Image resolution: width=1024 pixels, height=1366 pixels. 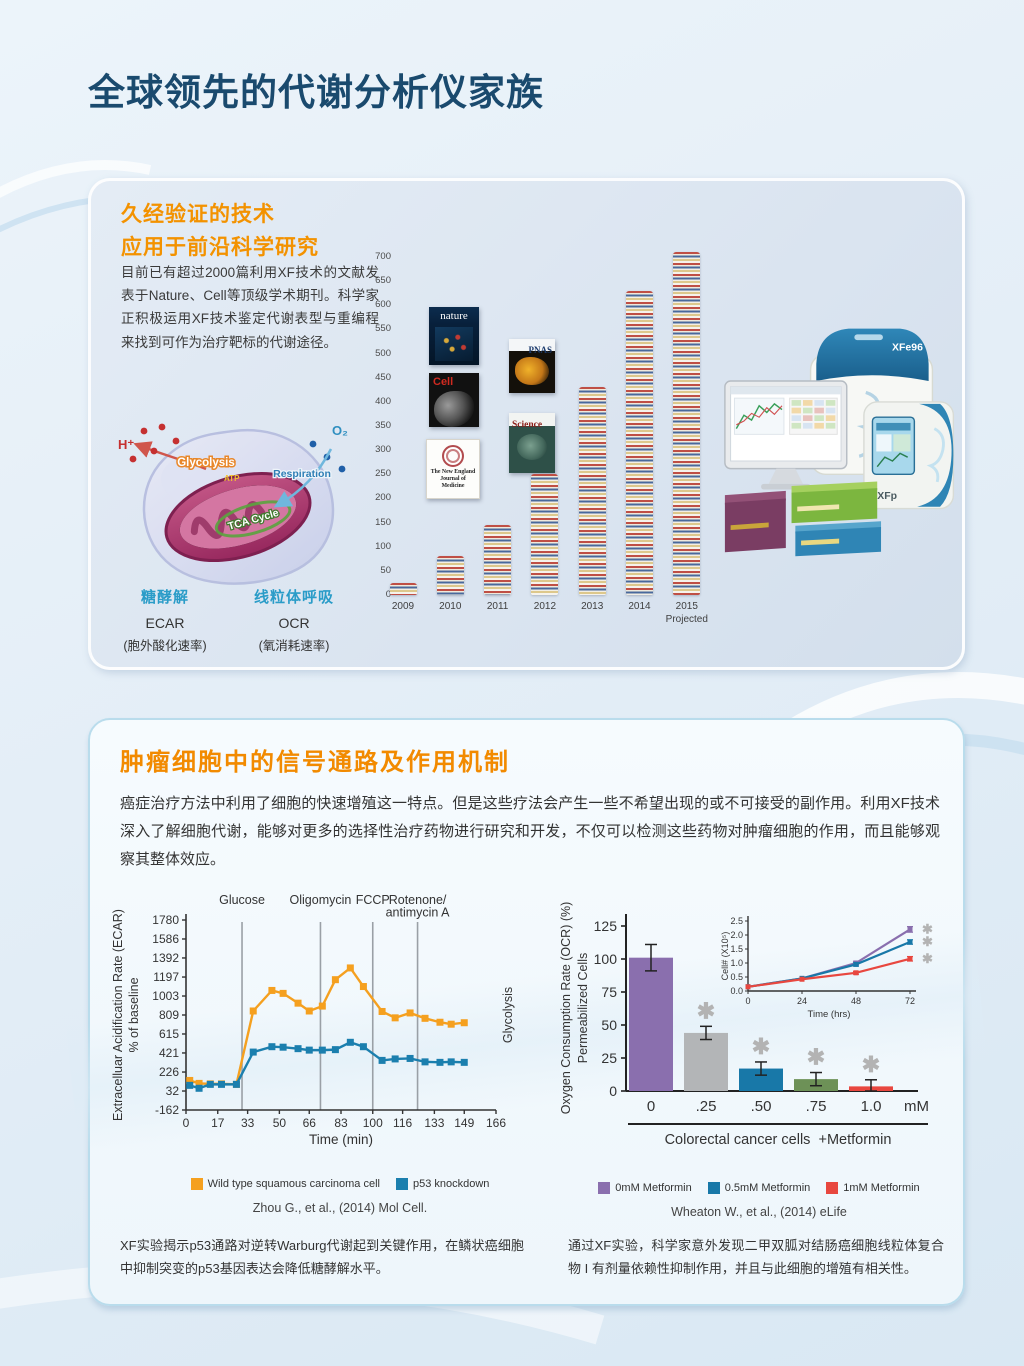 I want to click on pubs-y-tick: 650, so click(x=383, y=281).